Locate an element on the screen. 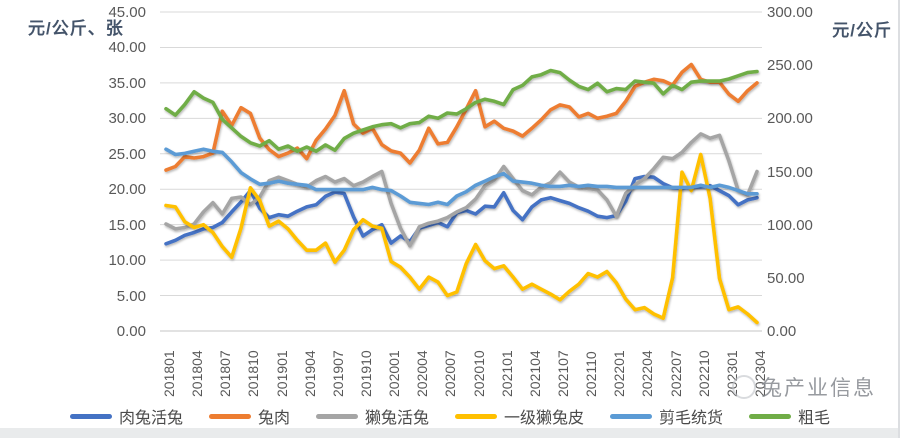 This screenshot has width=900, height=438. legend-line-swatch-grade1-rex-pelt is located at coordinates (476, 416).